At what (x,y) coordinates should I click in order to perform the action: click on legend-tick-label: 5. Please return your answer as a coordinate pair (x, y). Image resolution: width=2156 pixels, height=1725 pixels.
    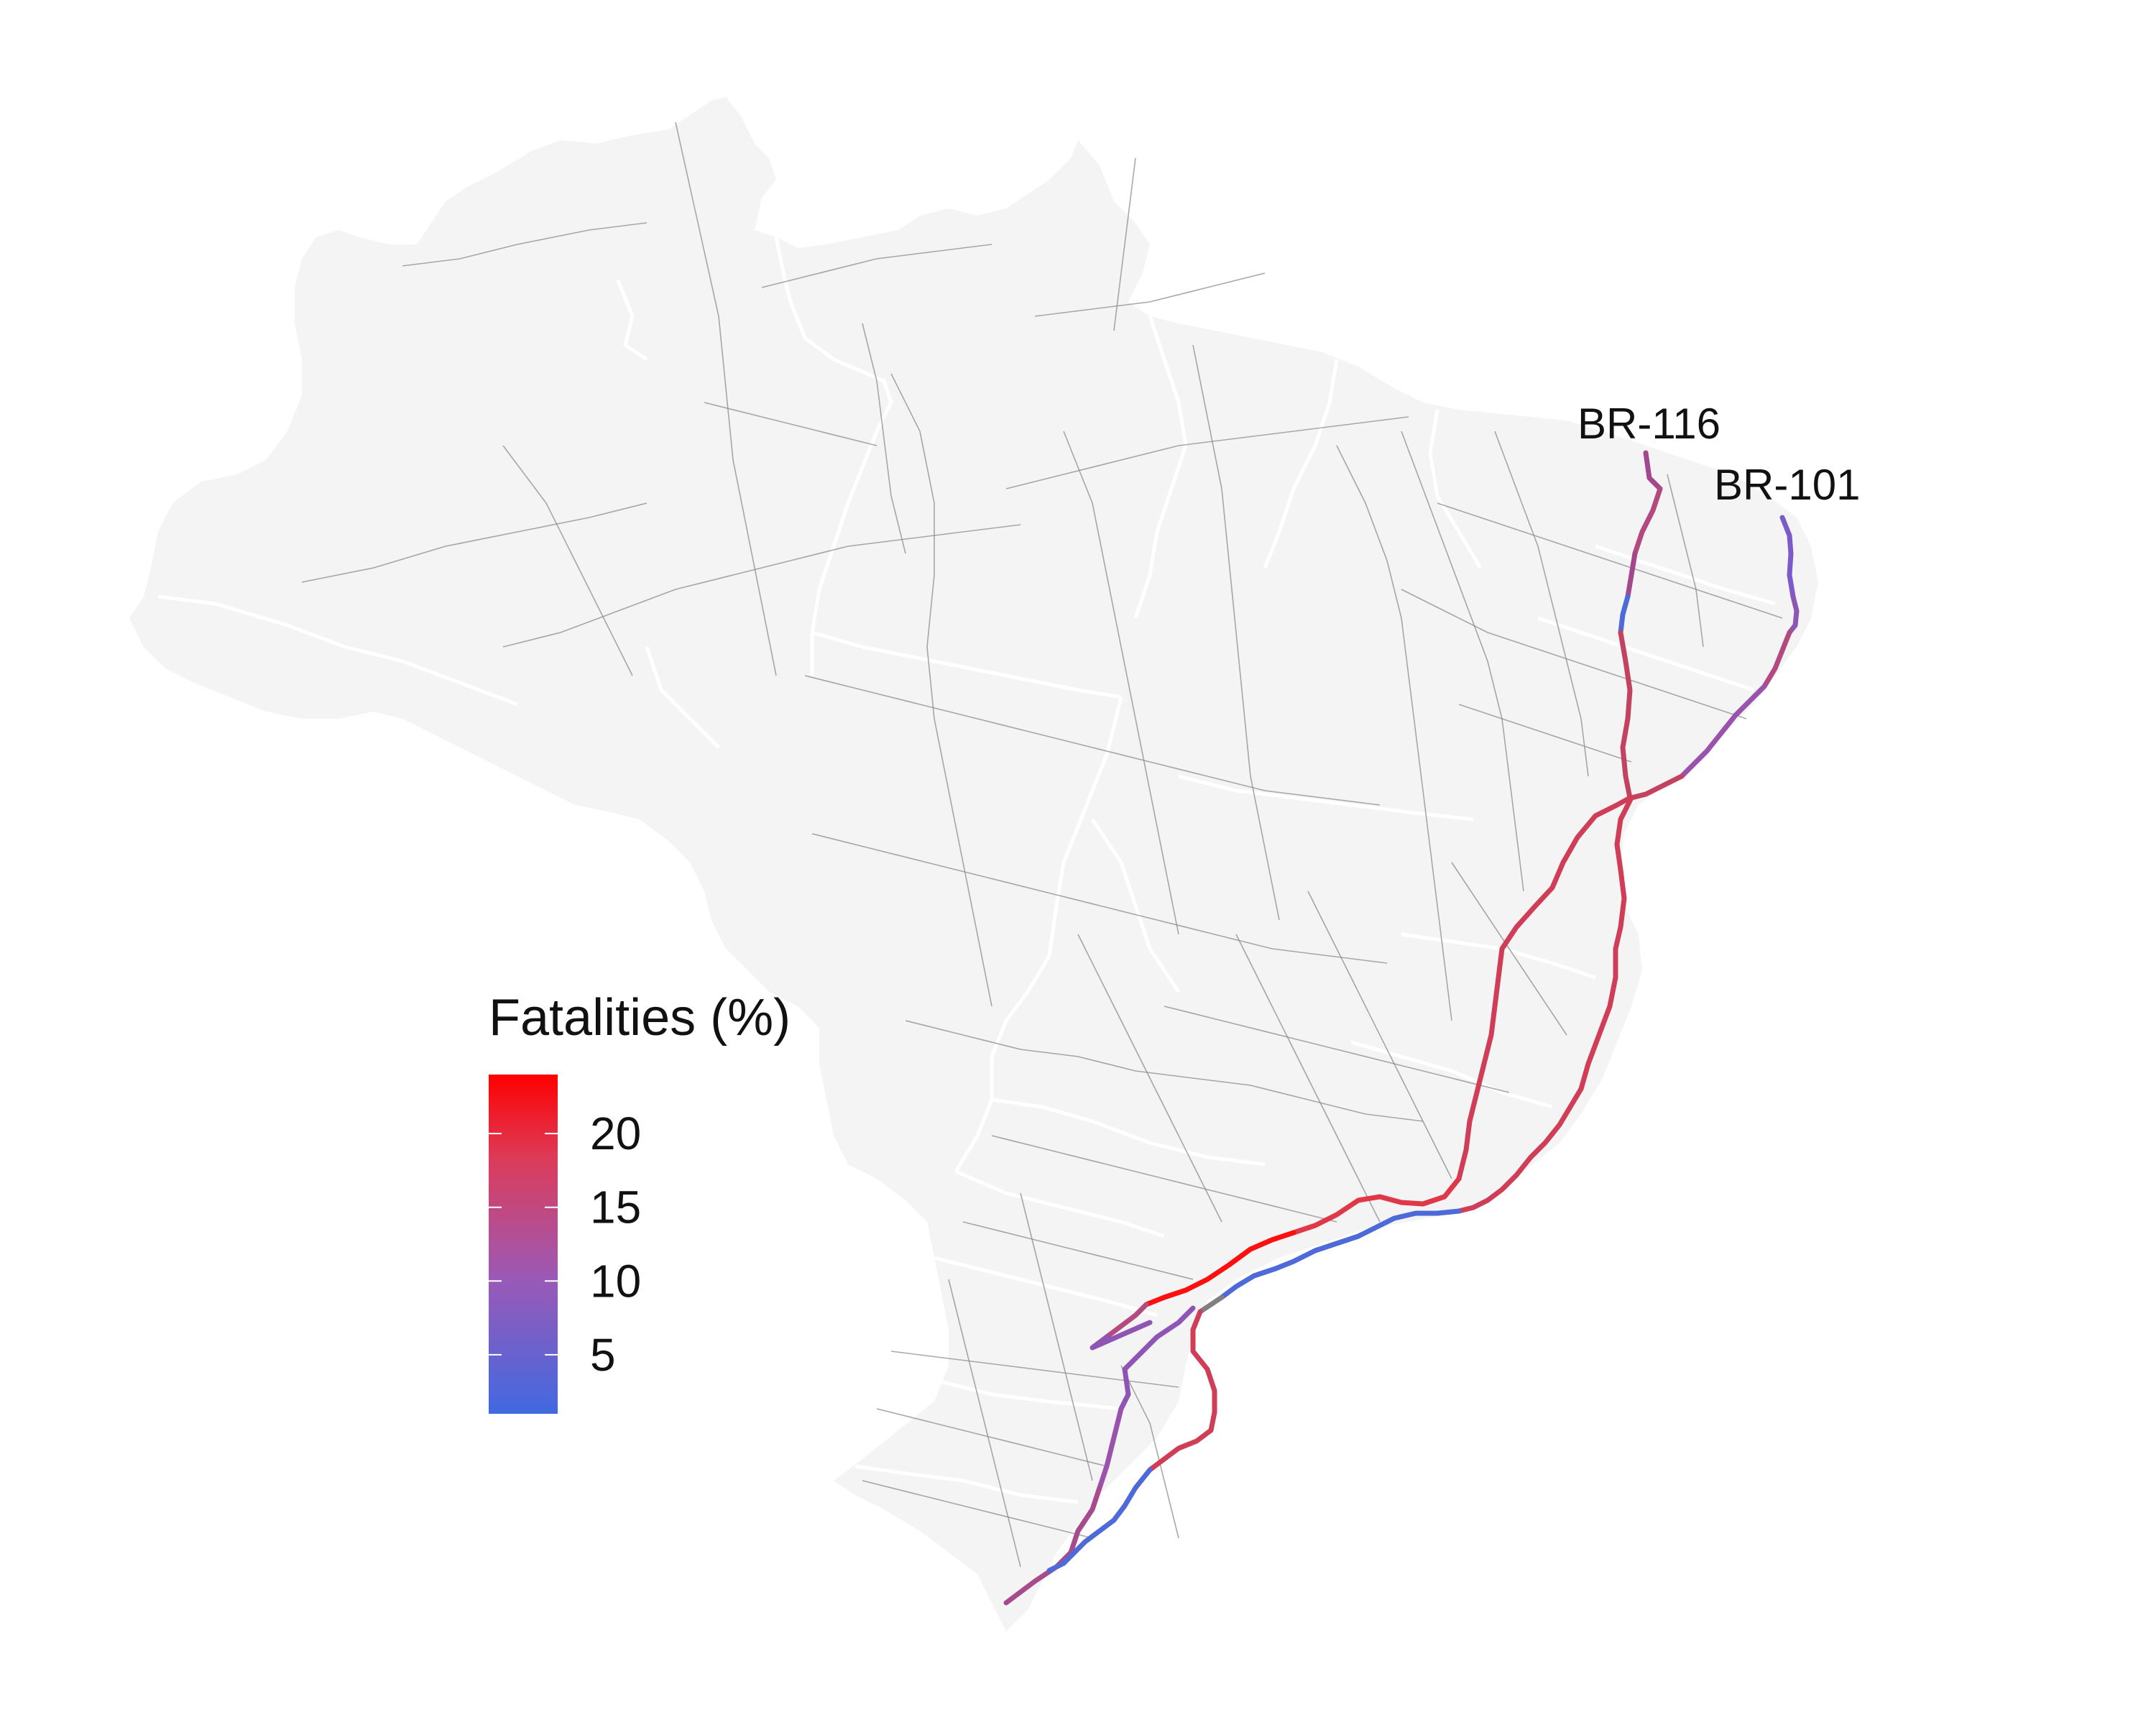
    Looking at the image, I should click on (603, 1355).